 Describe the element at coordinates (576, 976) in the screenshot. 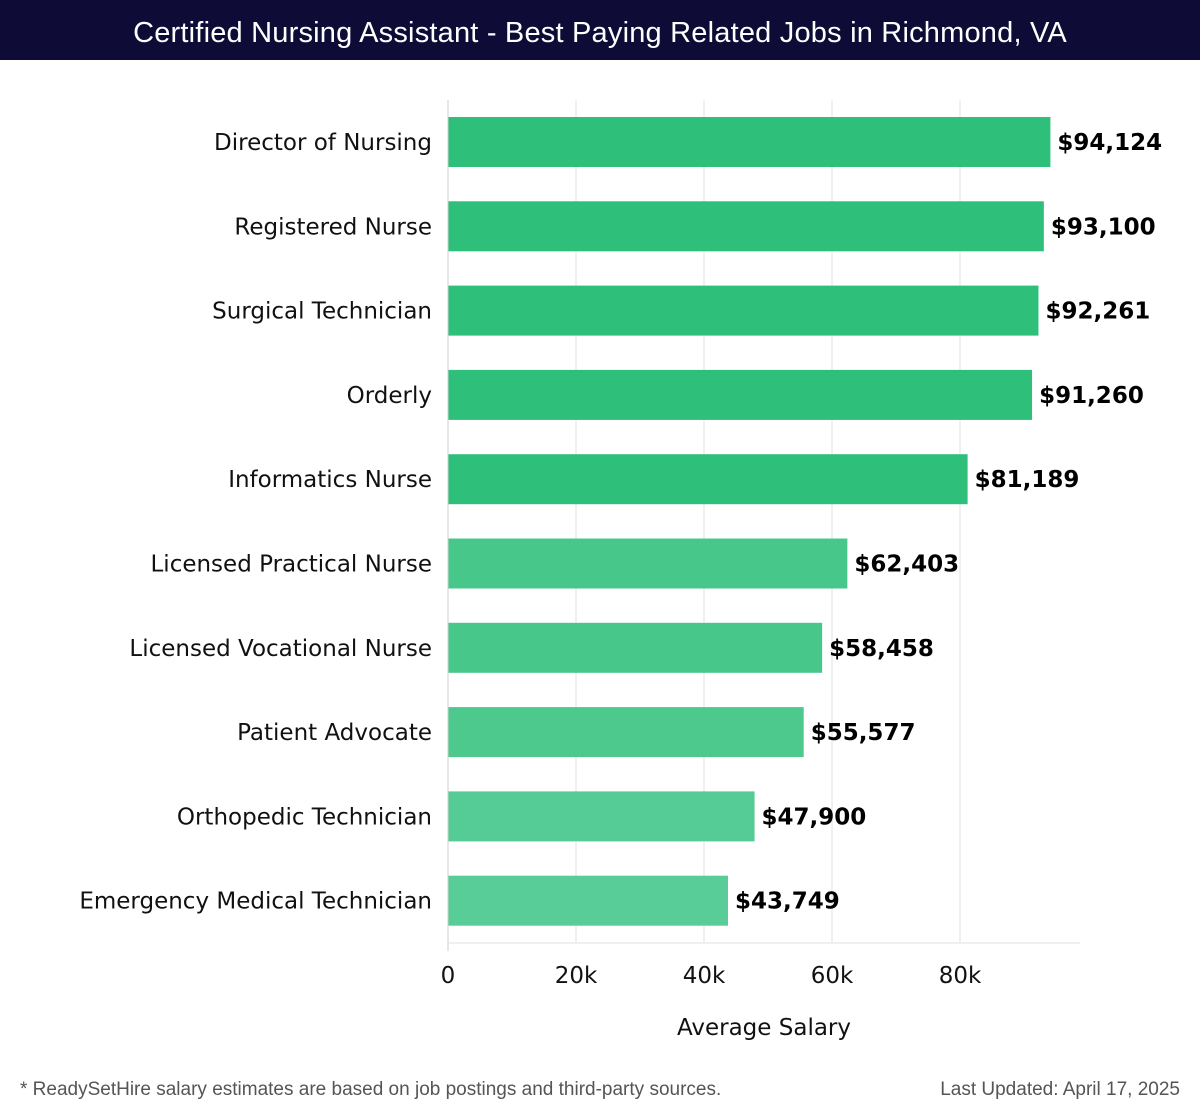

I see `x-tick-label: 20k` at that location.